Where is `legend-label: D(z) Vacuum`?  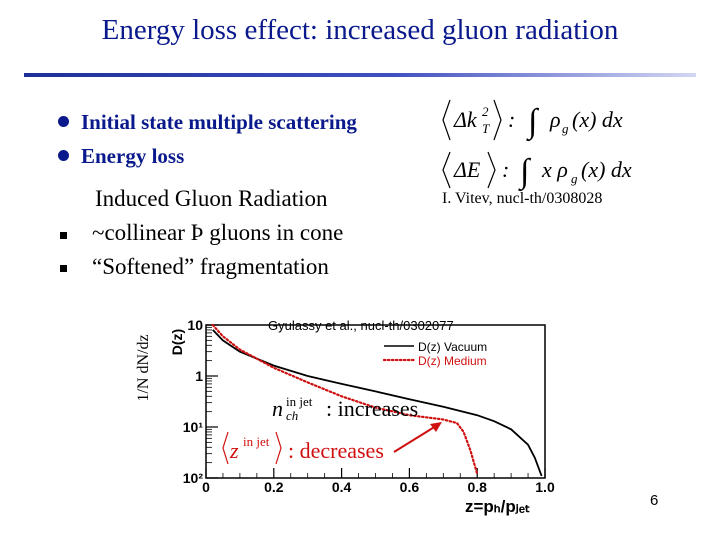
legend-label: D(z) Vacuum is located at coordinates (452, 347).